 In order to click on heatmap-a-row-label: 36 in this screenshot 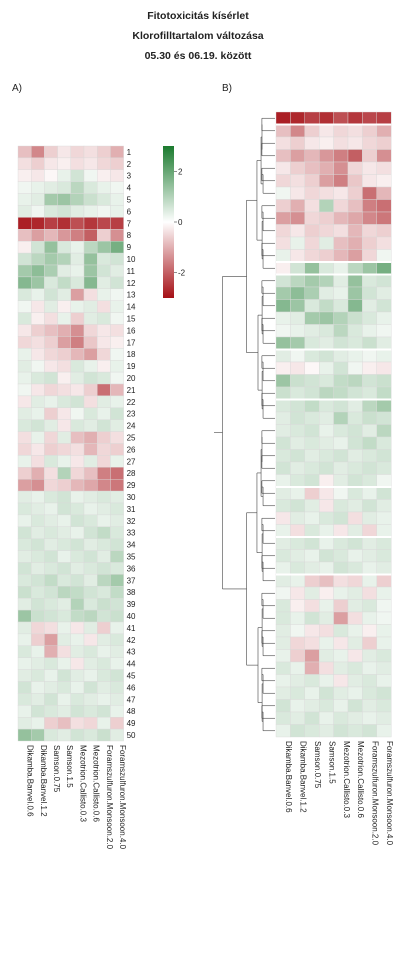, I will do `click(131, 568)`.